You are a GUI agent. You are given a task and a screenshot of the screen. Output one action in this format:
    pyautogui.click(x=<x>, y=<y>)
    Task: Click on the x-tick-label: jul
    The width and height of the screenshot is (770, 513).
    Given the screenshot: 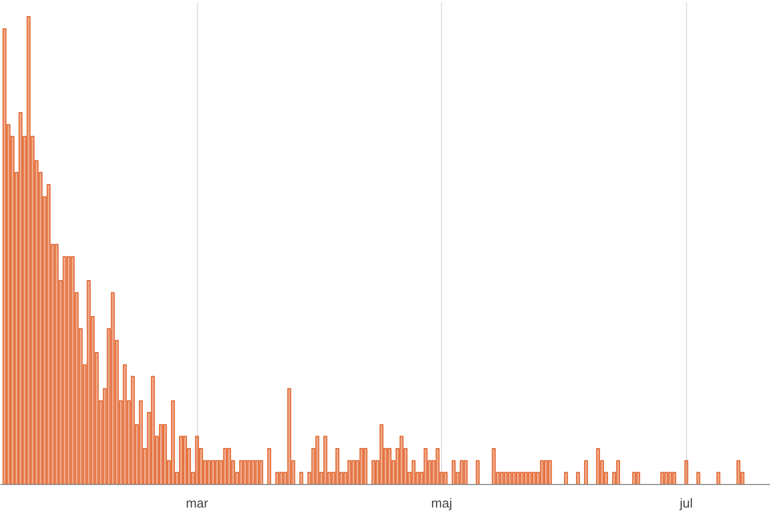 What is the action you would take?
    pyautogui.click(x=685, y=503)
    